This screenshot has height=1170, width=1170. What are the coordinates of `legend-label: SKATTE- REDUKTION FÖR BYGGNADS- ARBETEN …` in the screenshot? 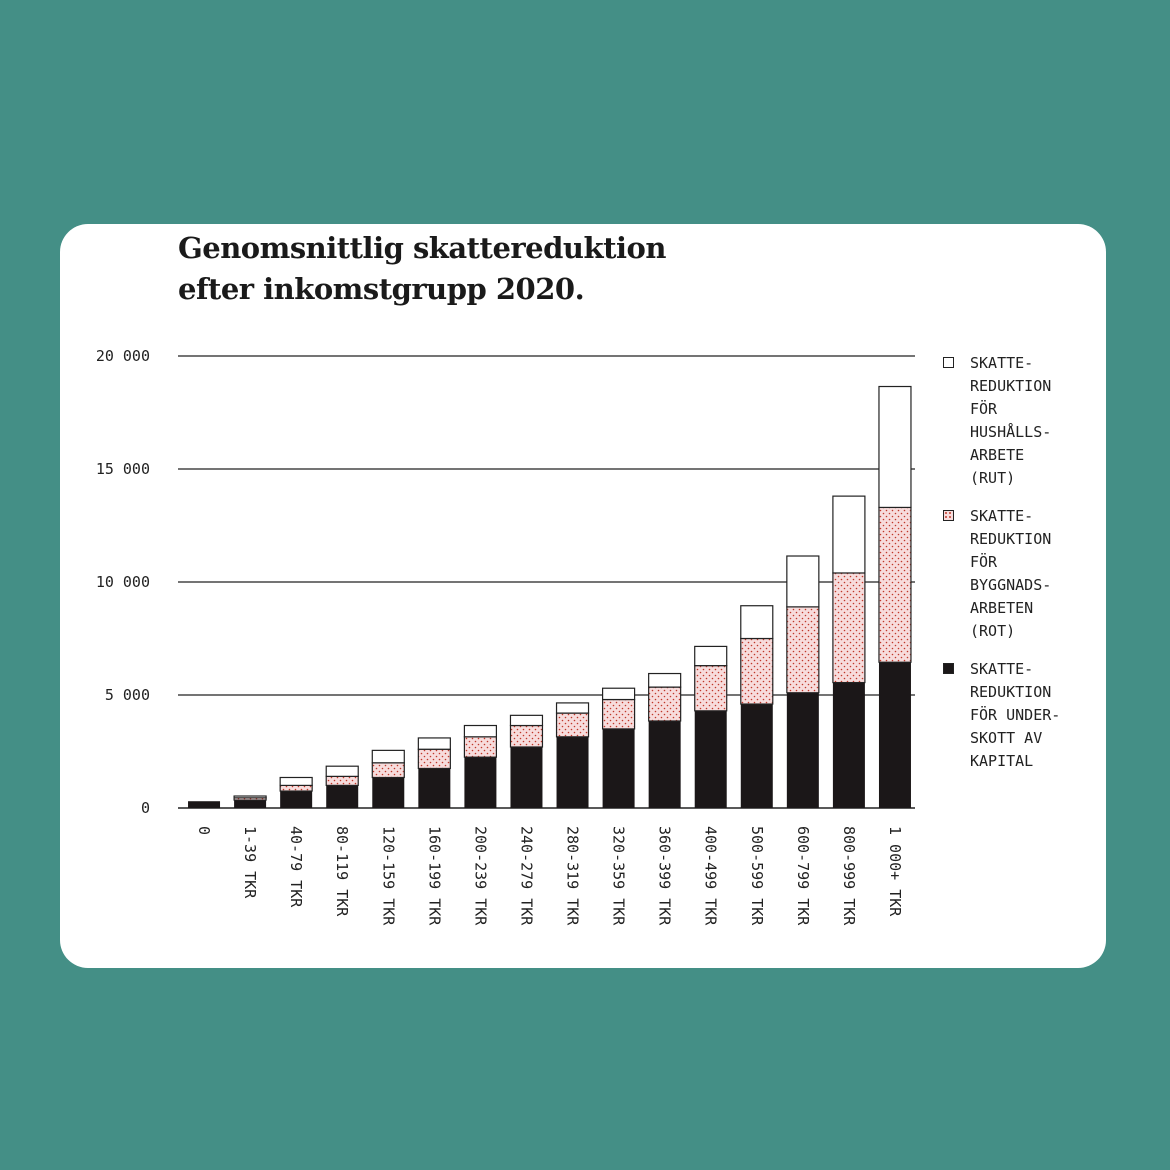 It's located at (1011, 573).